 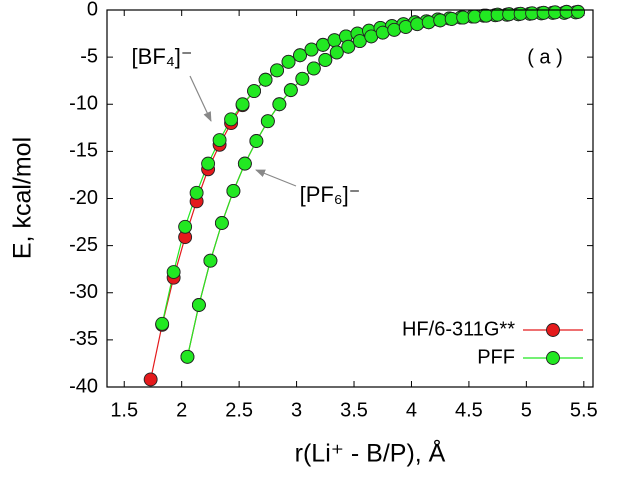 What do you see at coordinates (83, 198) in the screenshot?
I see `y-tick-label: -20` at bounding box center [83, 198].